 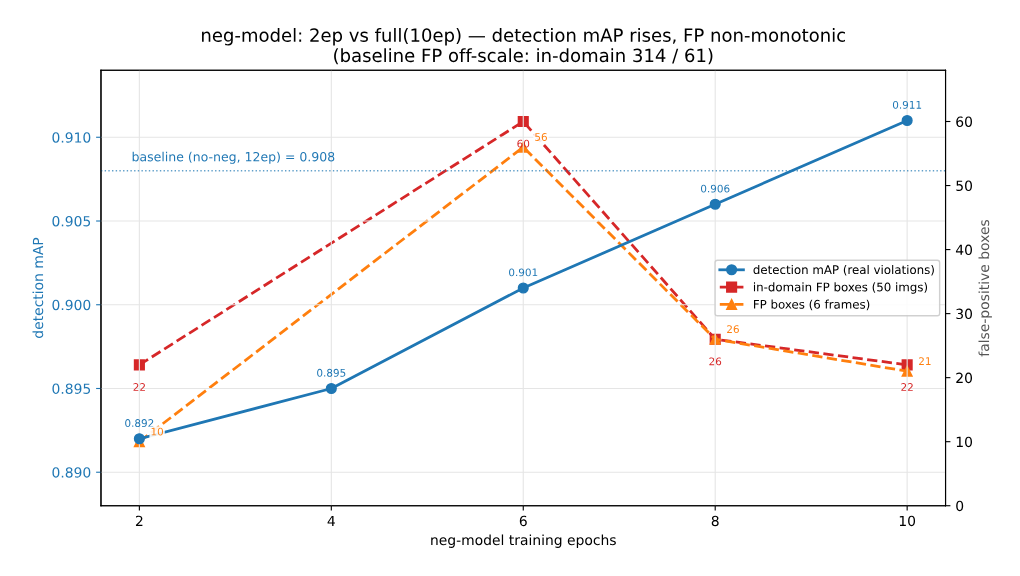 I want to click on y2-tick-label: 0, so click(x=960, y=506).